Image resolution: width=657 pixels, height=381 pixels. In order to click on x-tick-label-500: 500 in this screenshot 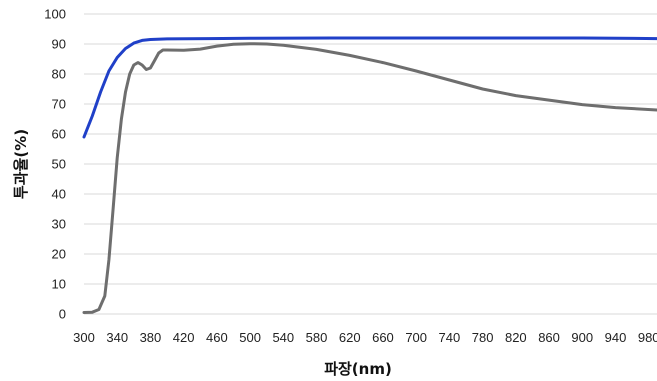, I will do `click(250, 337)`.